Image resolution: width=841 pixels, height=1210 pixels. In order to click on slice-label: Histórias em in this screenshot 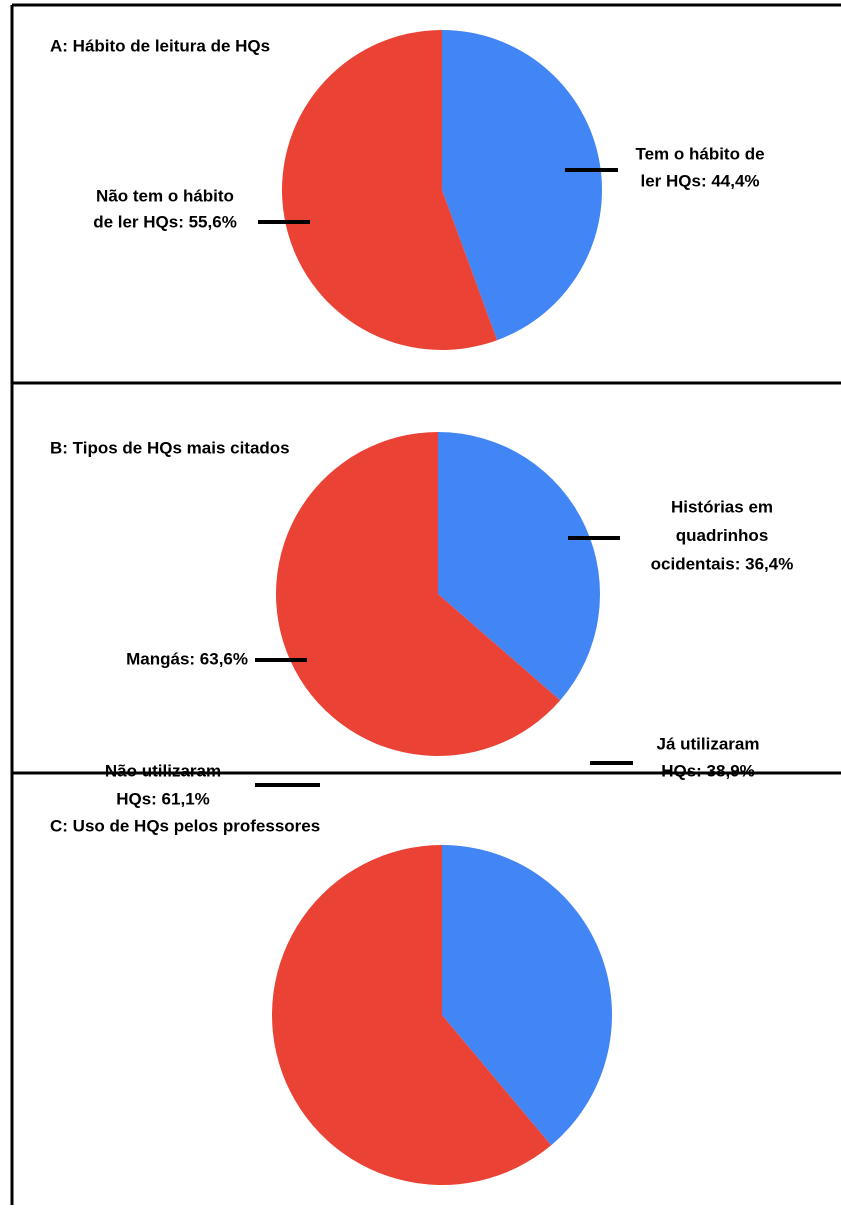, I will do `click(722, 506)`.